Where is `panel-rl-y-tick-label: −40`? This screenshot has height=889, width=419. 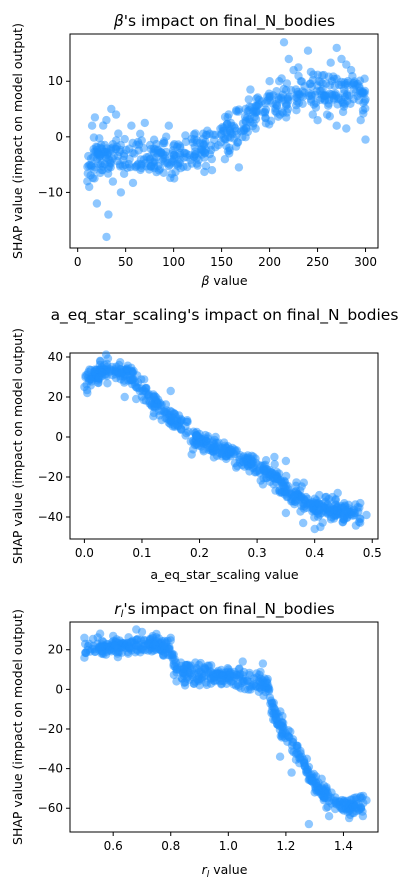 panel-rl-y-tick-label: −40 is located at coordinates (50, 769).